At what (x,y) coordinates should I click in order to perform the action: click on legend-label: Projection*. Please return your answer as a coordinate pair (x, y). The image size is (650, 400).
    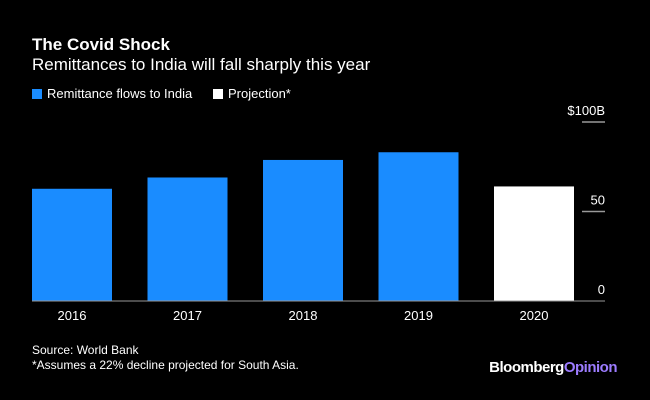
    Looking at the image, I should click on (259, 93).